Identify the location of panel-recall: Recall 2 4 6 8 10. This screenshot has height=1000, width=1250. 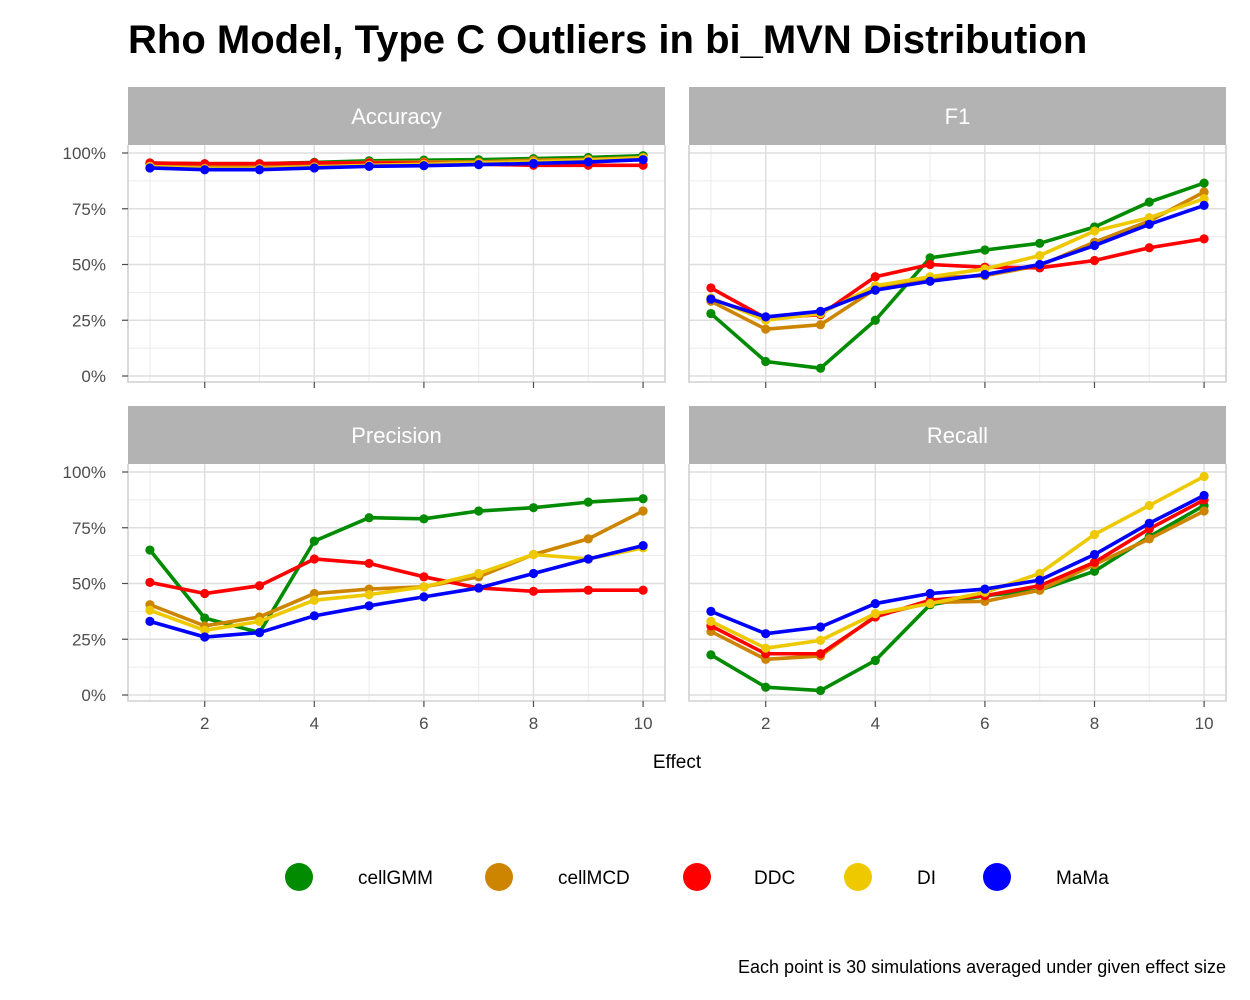
(957, 569).